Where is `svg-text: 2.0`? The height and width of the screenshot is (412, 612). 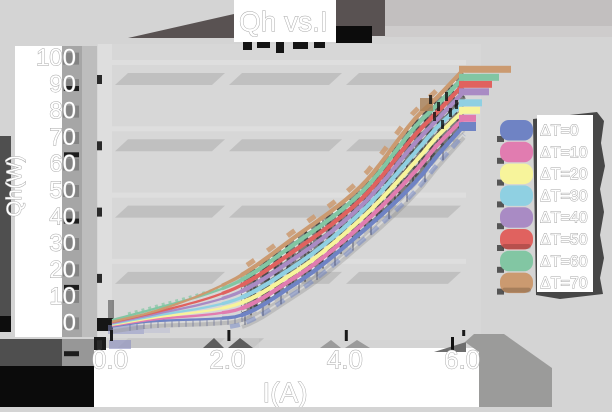 svg-text: 2.0 is located at coordinates (227, 360).